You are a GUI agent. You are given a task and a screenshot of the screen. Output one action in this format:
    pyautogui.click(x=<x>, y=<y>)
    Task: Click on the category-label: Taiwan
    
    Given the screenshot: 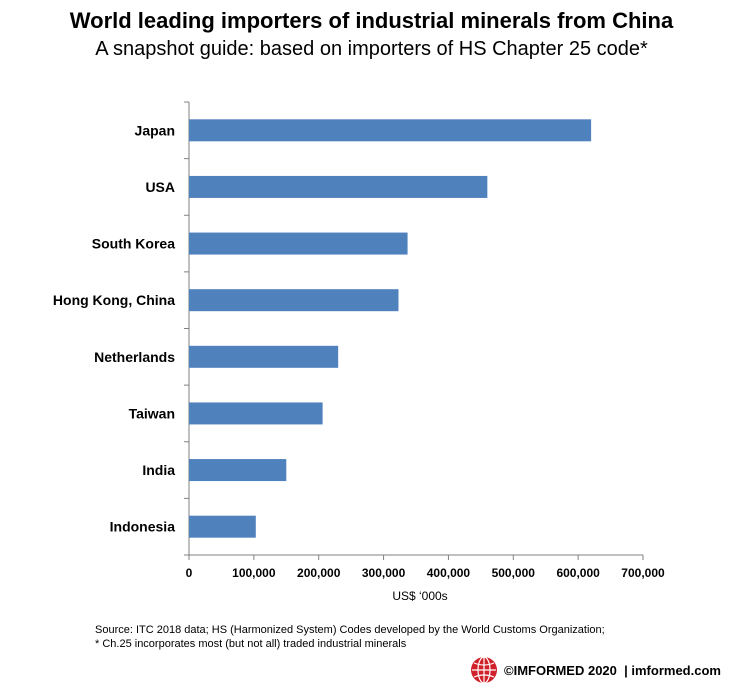 What is the action you would take?
    pyautogui.click(x=152, y=413)
    